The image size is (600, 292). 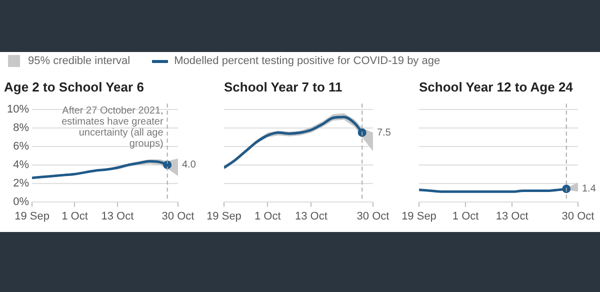 What do you see at coordinates (589, 189) in the screenshot?
I see `data-label: 1.4` at bounding box center [589, 189].